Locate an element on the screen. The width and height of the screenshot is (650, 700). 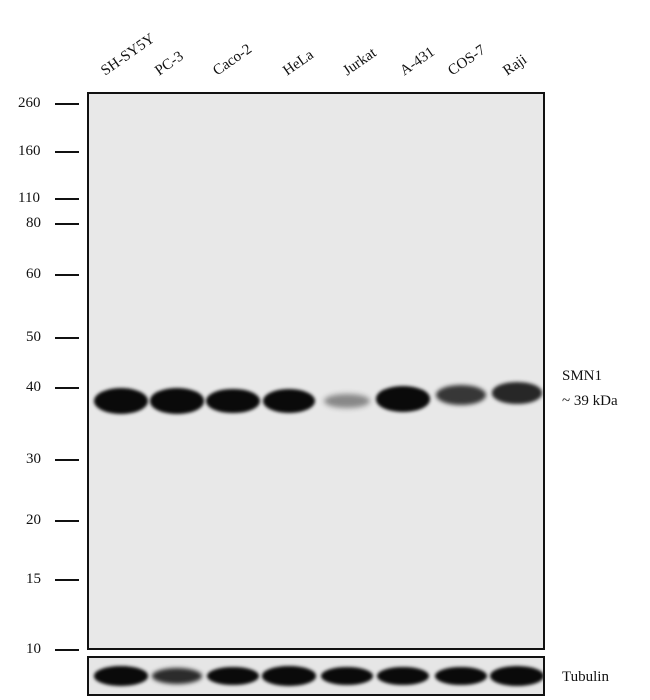
tubulin-band-hela is located at coordinates (289, 676).